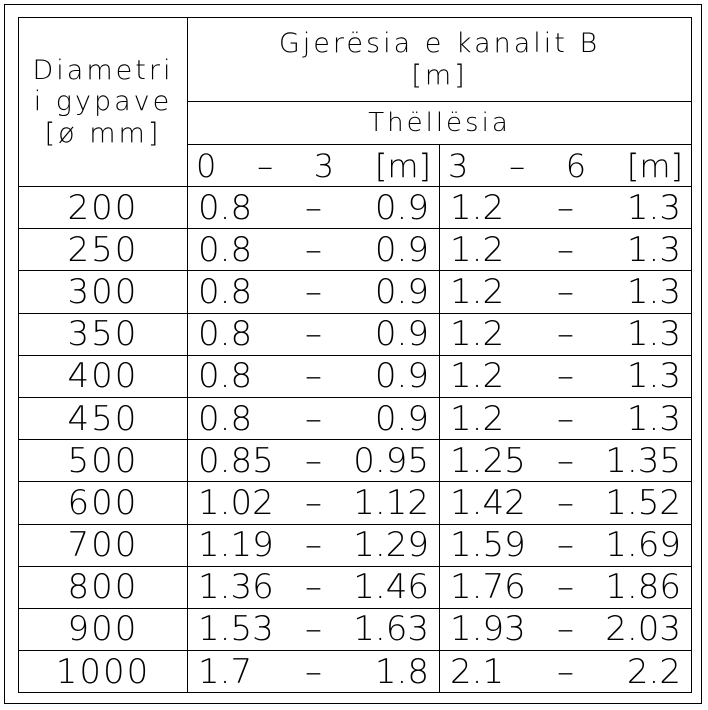 Image resolution: width=708 pixels, height=710 pixels. What do you see at coordinates (655, 165) in the screenshot?
I see `depth-range-2-unit: [m]` at bounding box center [655, 165].